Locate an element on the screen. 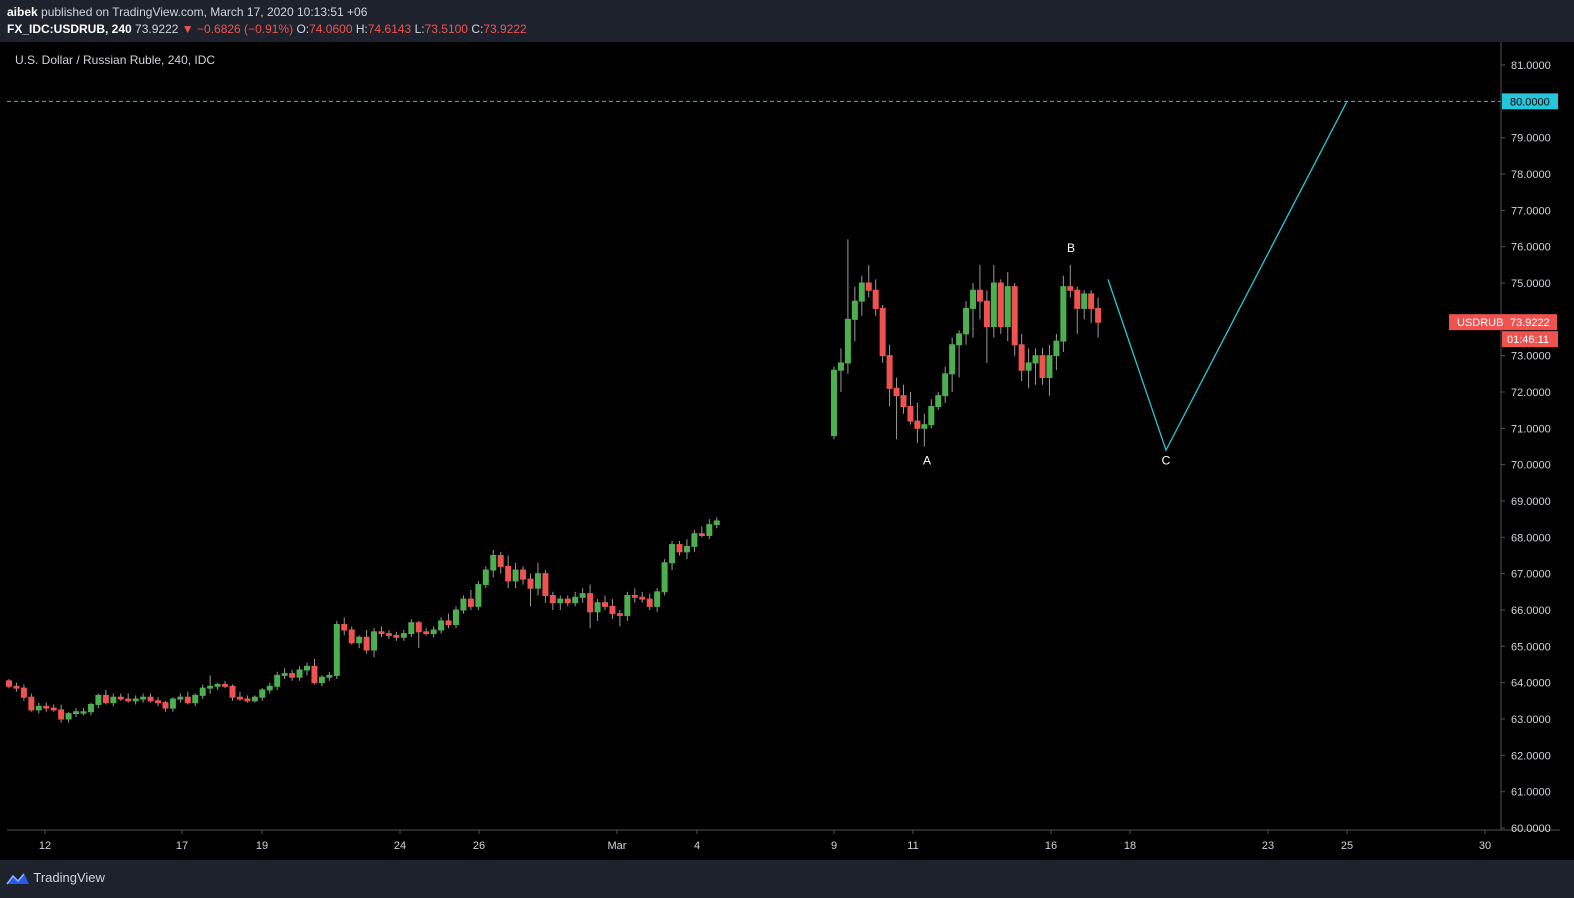 The height and width of the screenshot is (898, 1574). y-tick-label: 62.0000 is located at coordinates (1531, 756).